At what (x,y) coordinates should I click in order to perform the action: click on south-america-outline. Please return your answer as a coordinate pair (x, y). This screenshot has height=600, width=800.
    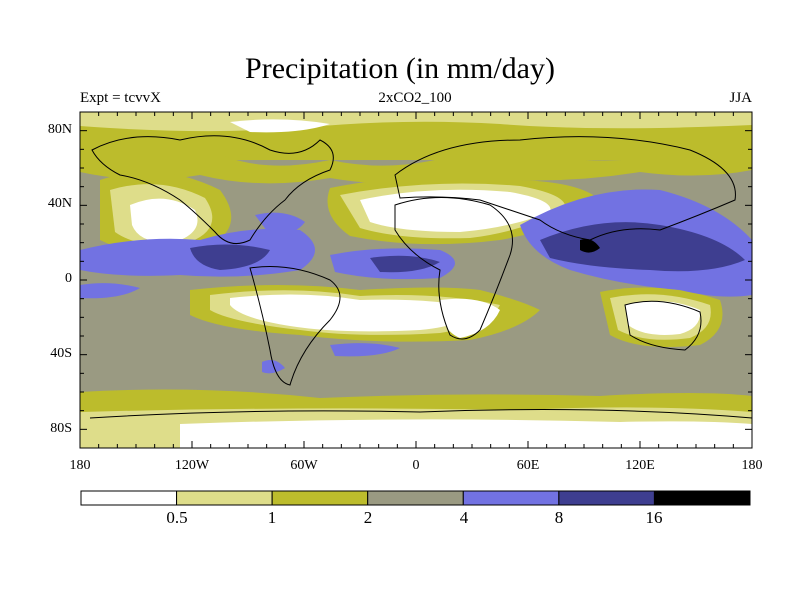
    Looking at the image, I should click on (295, 326).